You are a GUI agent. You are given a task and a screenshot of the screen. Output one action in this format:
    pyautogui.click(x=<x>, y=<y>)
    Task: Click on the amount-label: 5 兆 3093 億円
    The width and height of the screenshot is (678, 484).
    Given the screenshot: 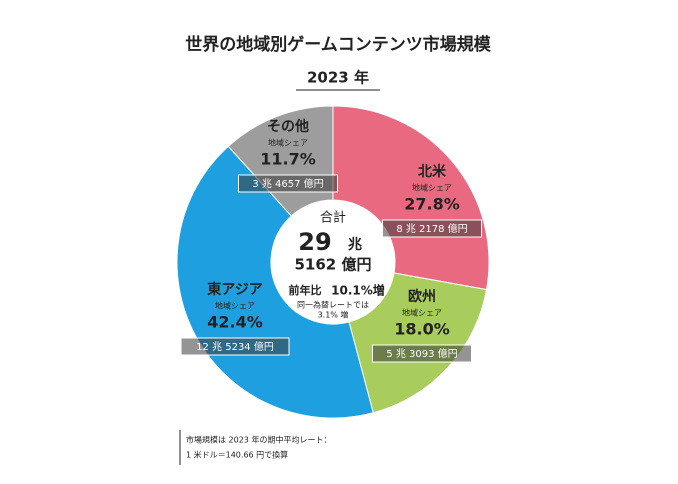 What is the action you would take?
    pyautogui.click(x=421, y=353)
    